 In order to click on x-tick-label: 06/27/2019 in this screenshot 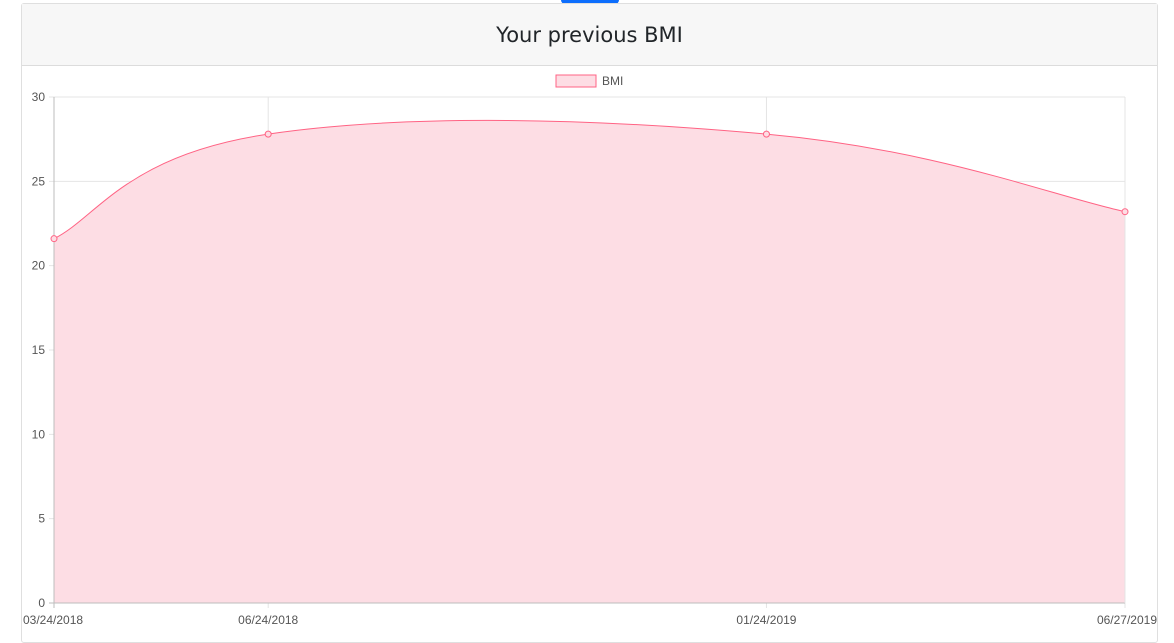, I will do `click(1127, 620)`.